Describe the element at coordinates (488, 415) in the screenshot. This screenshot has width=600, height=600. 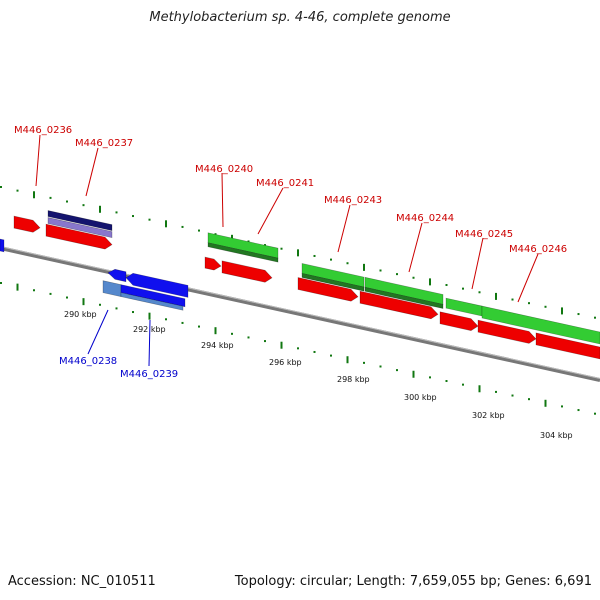
I see `scale-label: 302 kbp` at that location.